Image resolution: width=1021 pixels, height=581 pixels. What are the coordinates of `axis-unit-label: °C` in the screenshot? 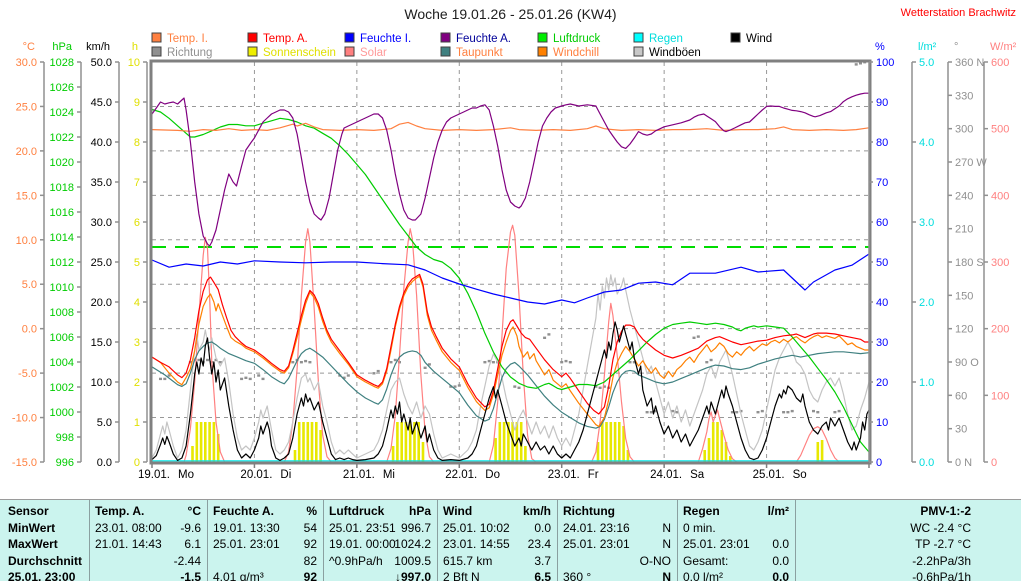 It's located at (29, 47).